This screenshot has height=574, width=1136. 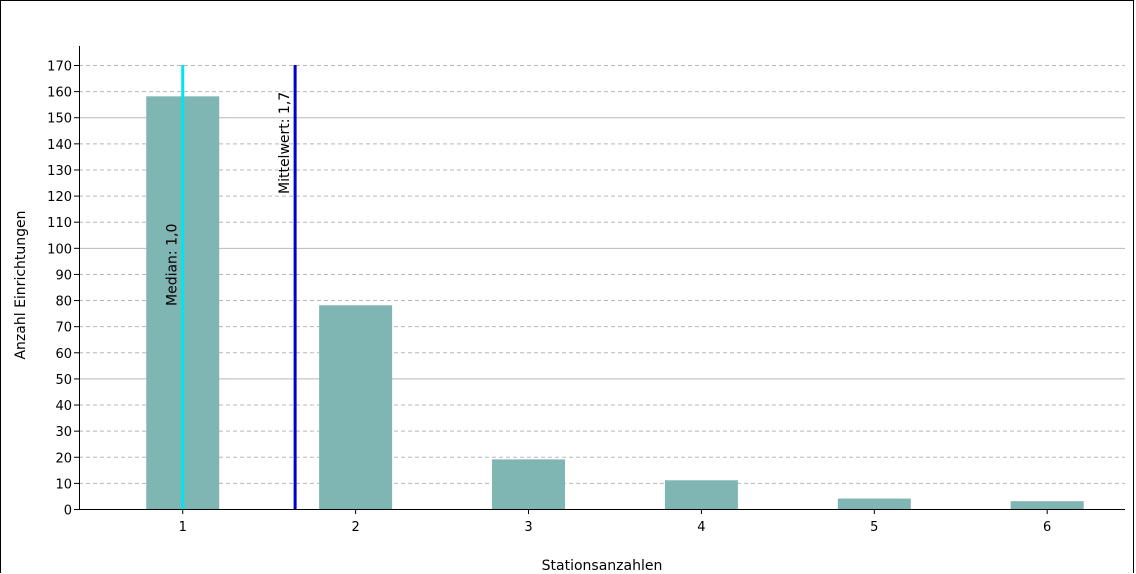 What do you see at coordinates (59, 119) in the screenshot?
I see `y-tick-label: 150` at bounding box center [59, 119].